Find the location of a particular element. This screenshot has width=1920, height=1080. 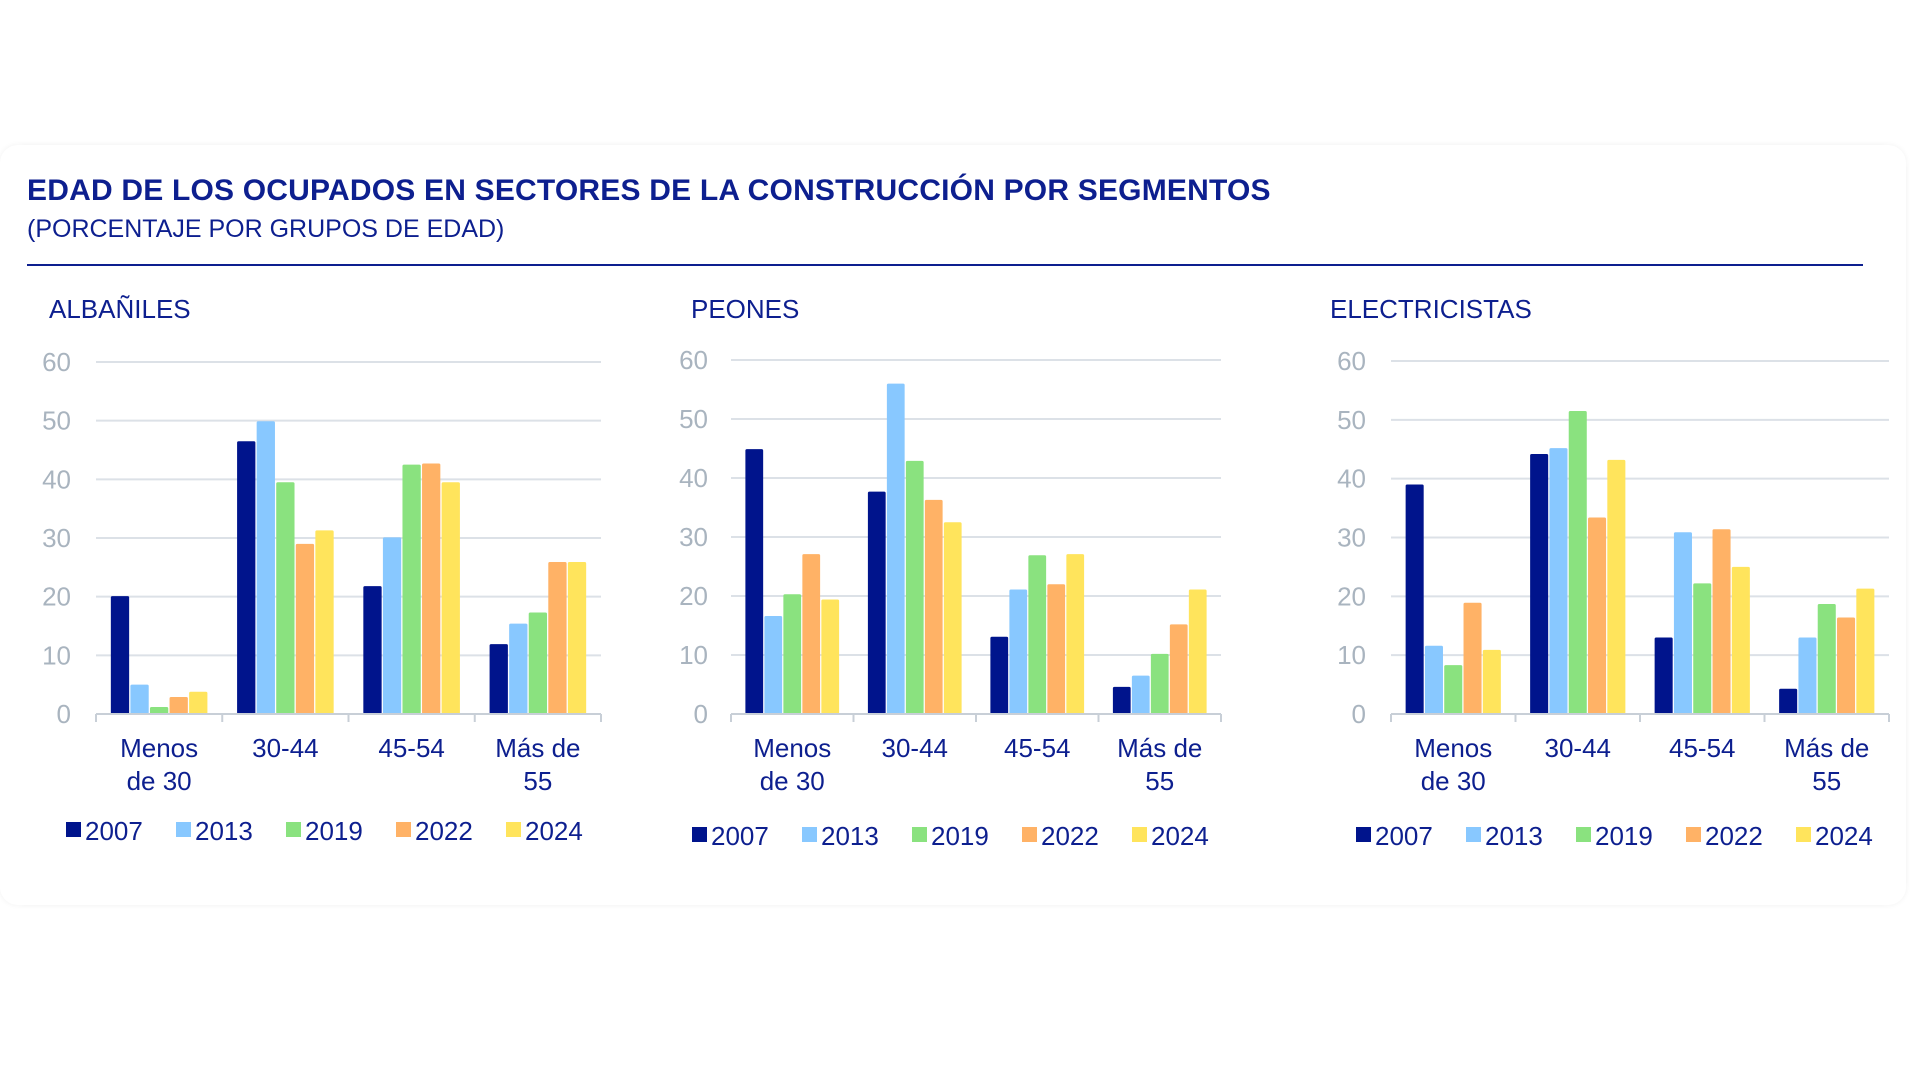

chart-title: ALBAÑILES is located at coordinates (120, 309).